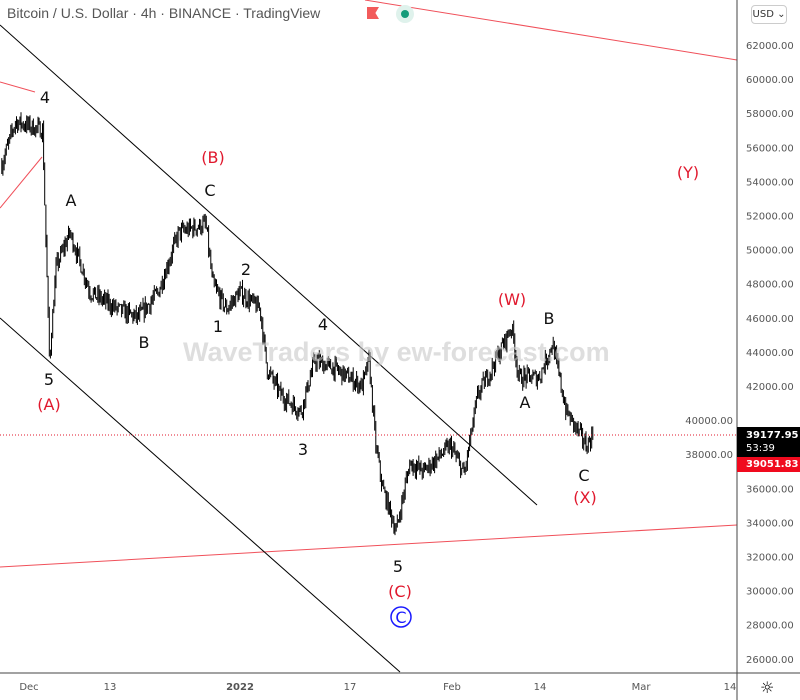 The width and height of the screenshot is (800, 700). What do you see at coordinates (28, 687) in the screenshot?
I see `time-tick: Dec` at bounding box center [28, 687].